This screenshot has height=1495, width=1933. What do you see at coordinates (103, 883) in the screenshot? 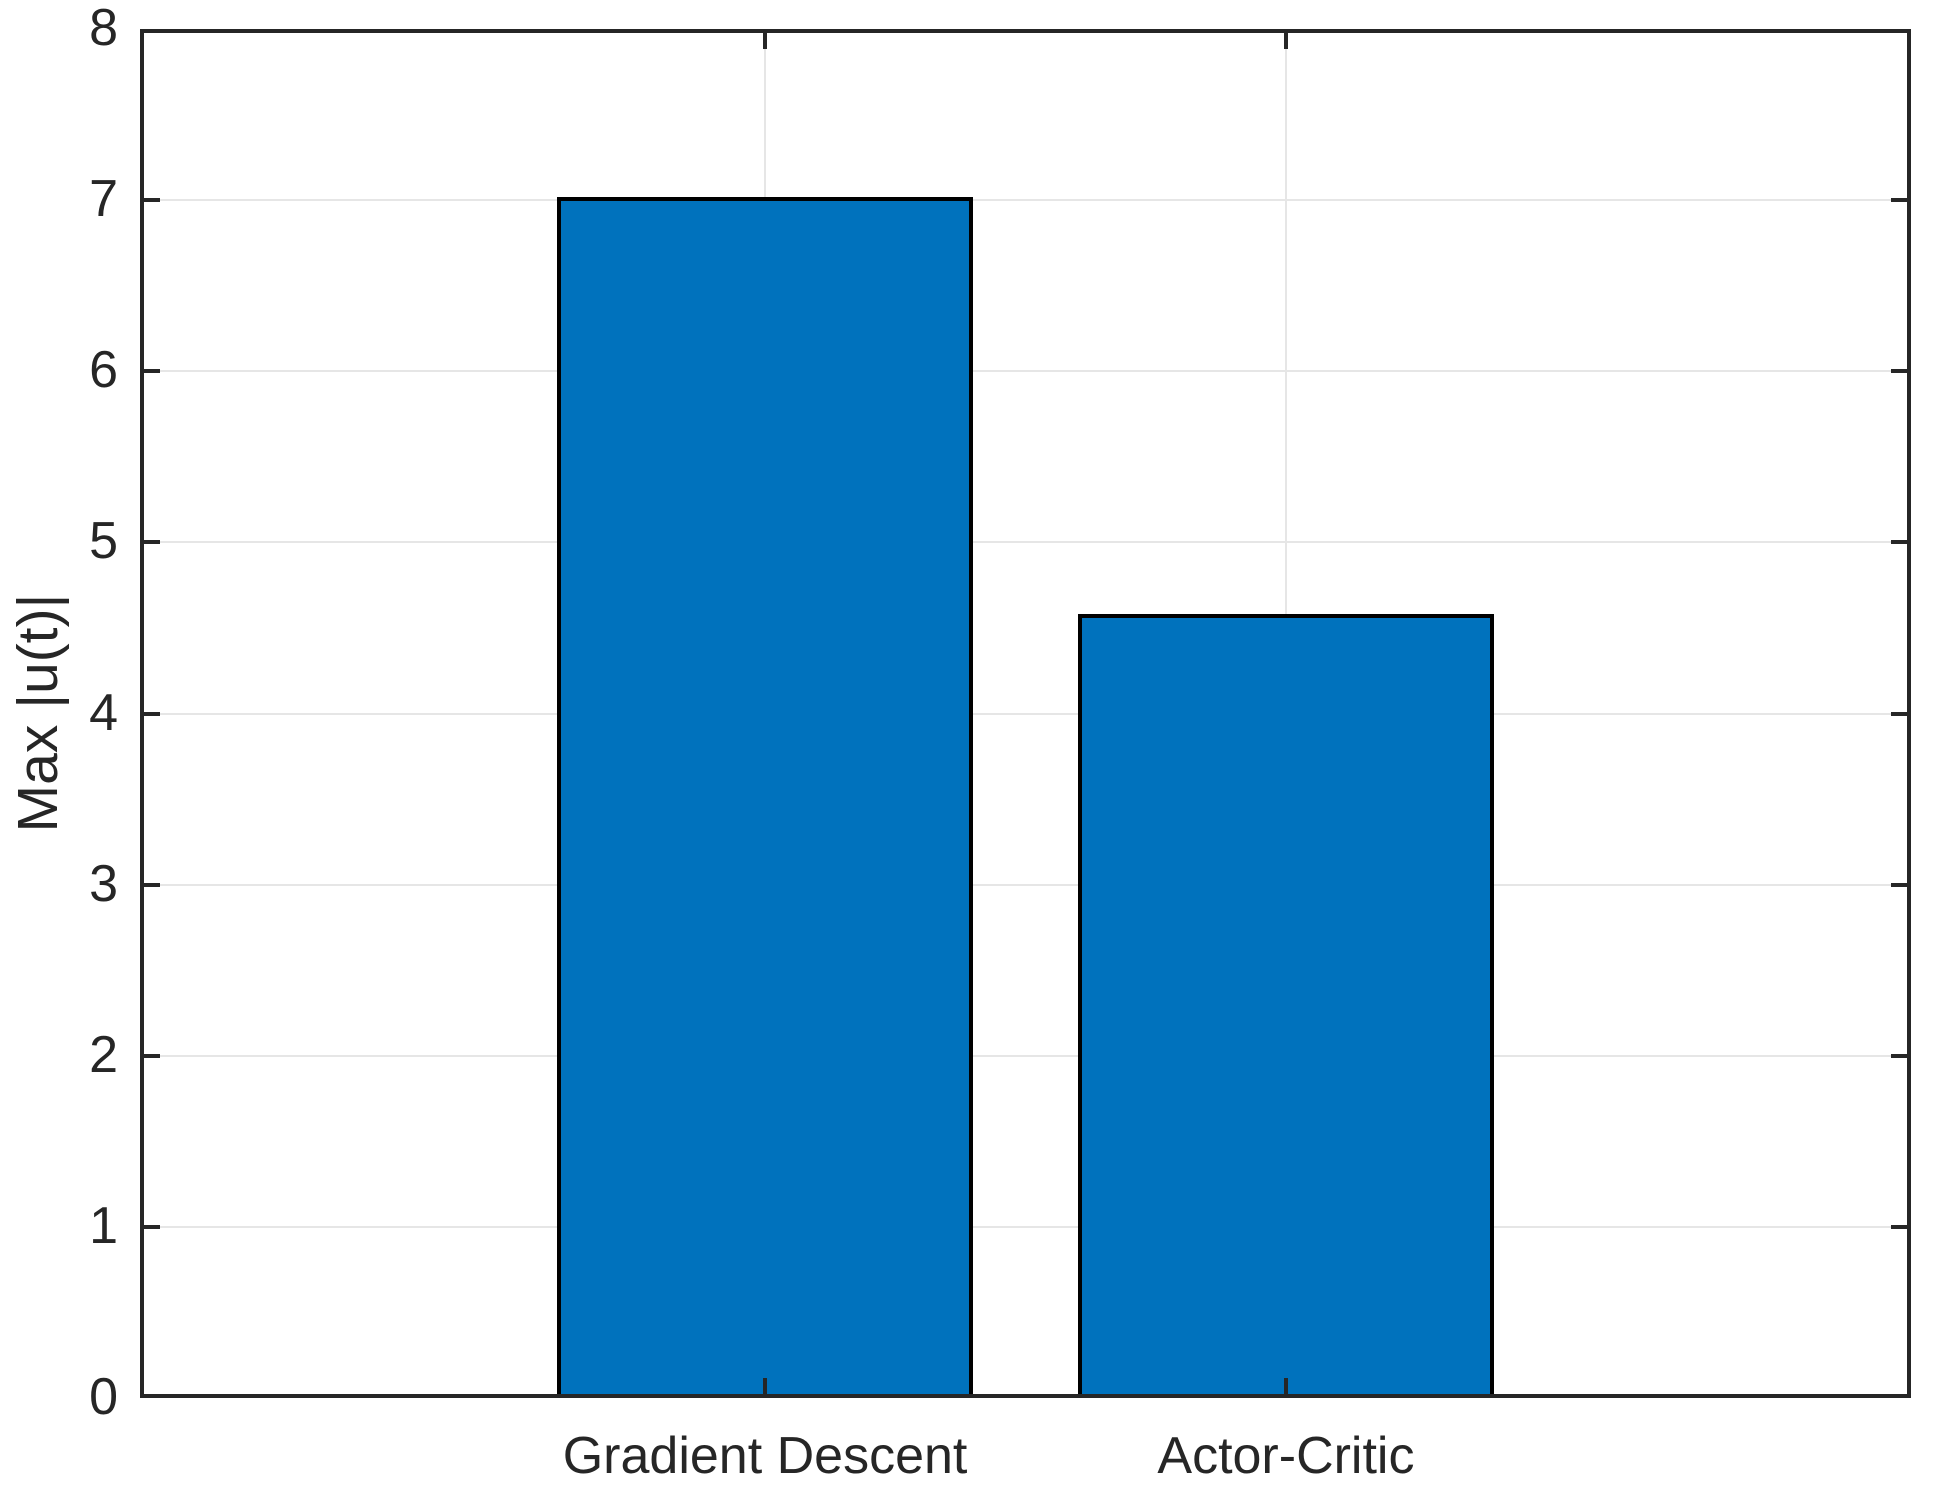
I see `y-tick-label-3: 3` at bounding box center [103, 883].